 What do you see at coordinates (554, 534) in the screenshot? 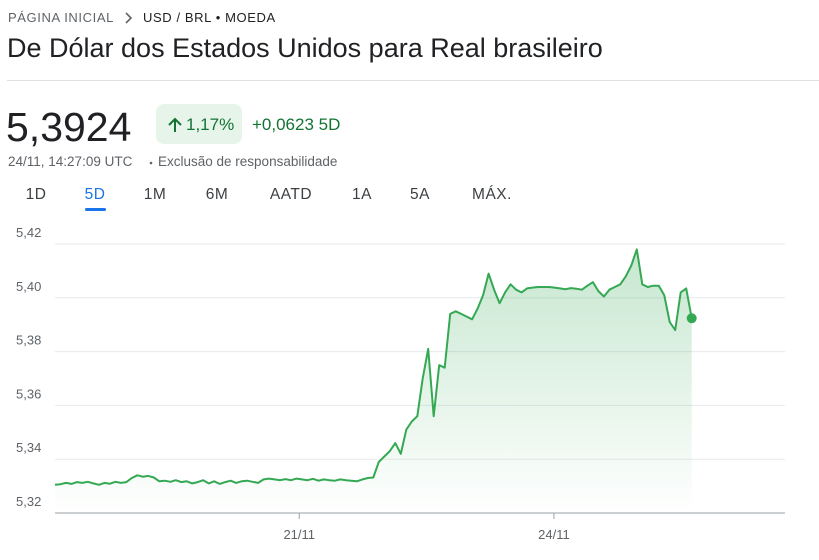
I see `x-tick-label: 24/11` at bounding box center [554, 534].